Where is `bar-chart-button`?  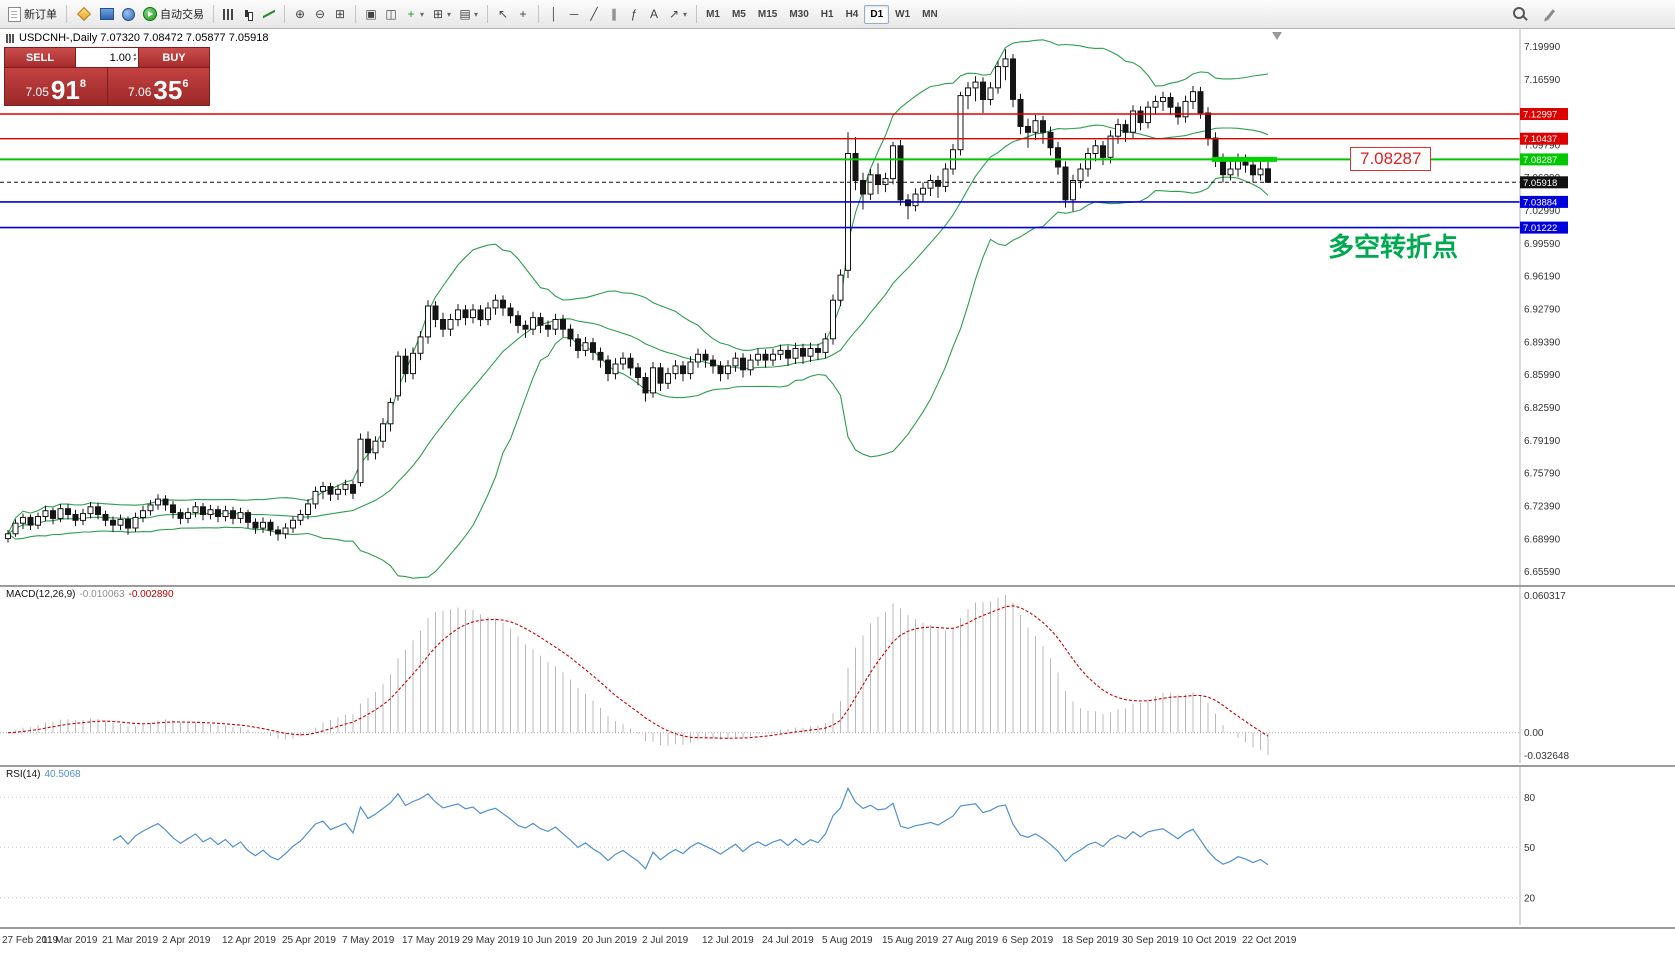 bar-chart-button is located at coordinates (229, 14).